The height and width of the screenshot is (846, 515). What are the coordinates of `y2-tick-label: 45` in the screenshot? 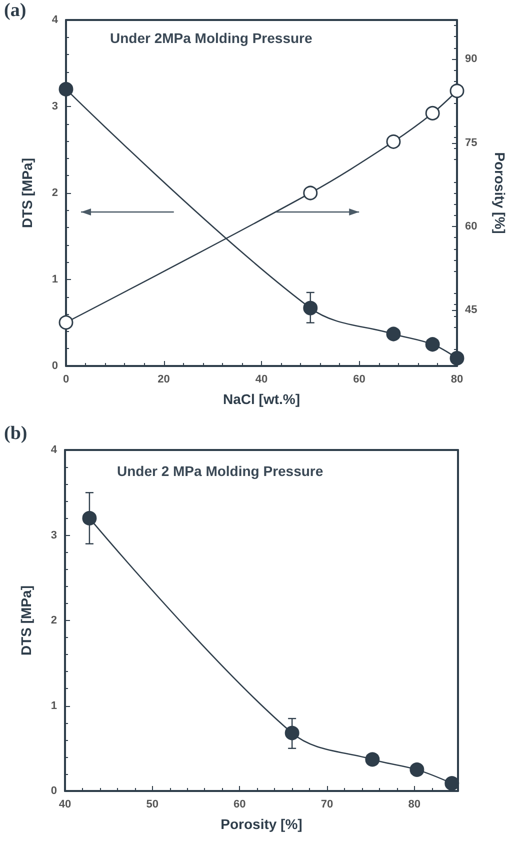 It's located at (471, 310).